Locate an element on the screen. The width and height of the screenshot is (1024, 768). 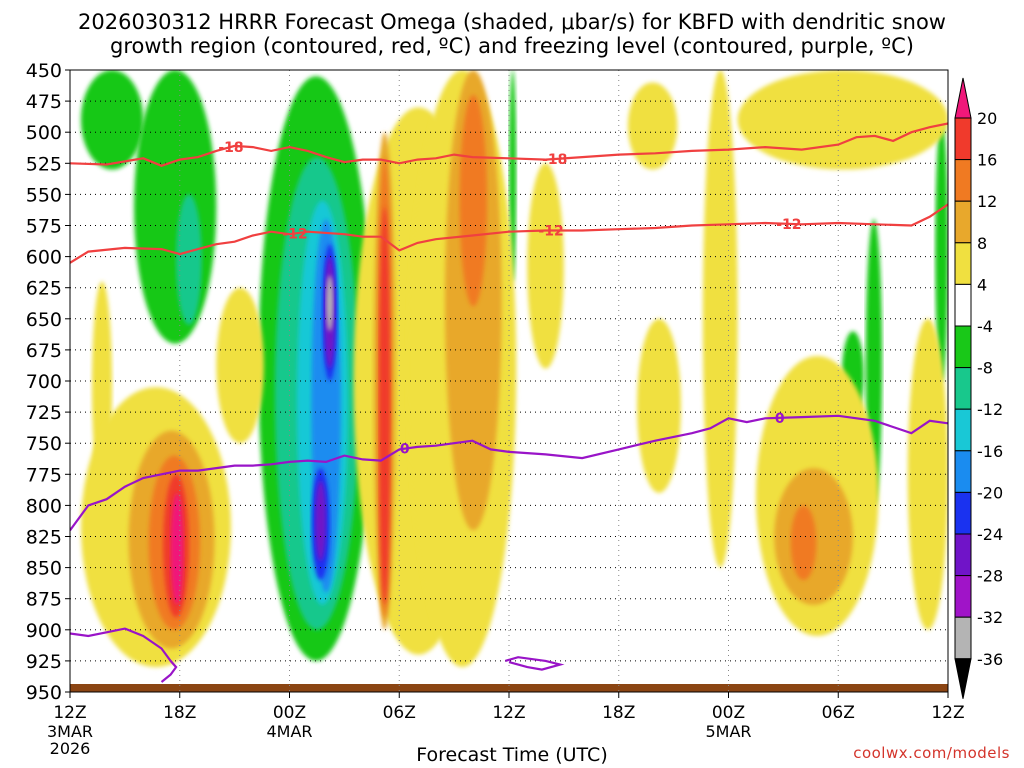
colorbar-label: -20 is located at coordinates (990, 492).